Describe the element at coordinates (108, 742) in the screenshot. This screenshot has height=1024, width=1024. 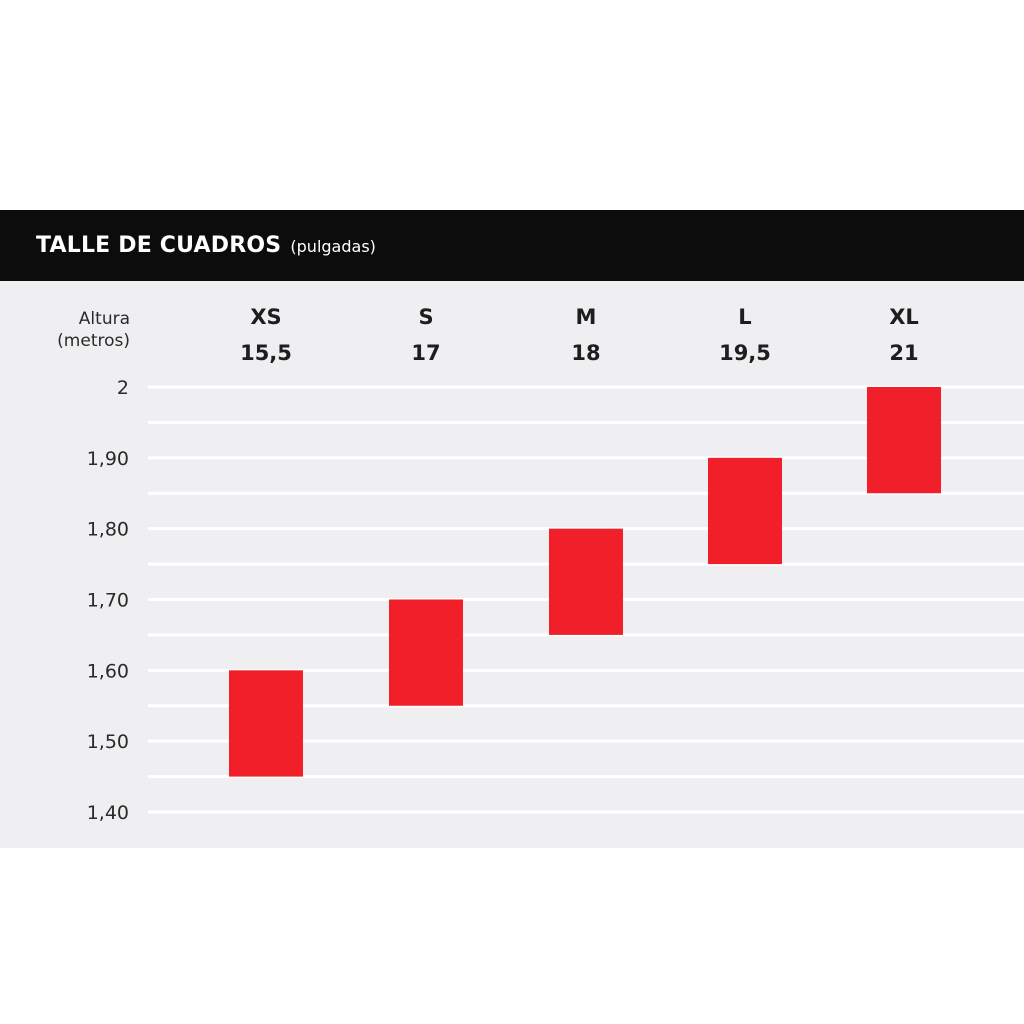
I see `y-tick-label: 1,50` at that location.